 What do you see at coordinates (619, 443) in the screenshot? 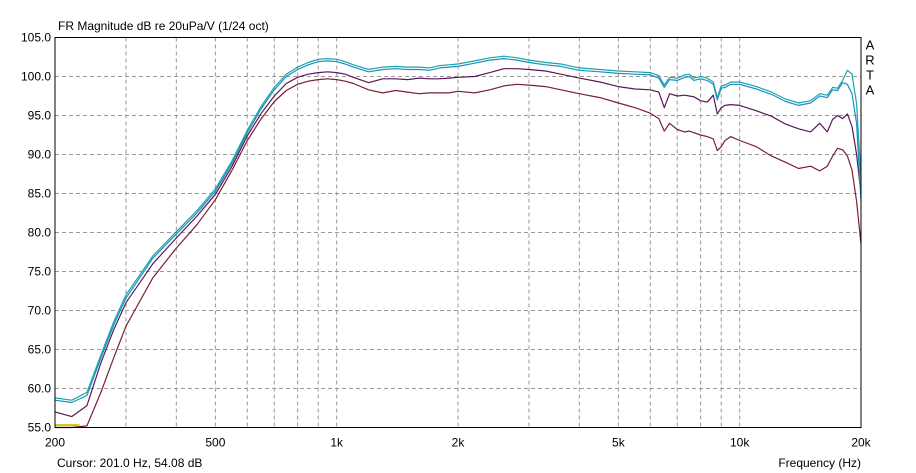
I see `x-tick-label: 5k` at bounding box center [619, 443].